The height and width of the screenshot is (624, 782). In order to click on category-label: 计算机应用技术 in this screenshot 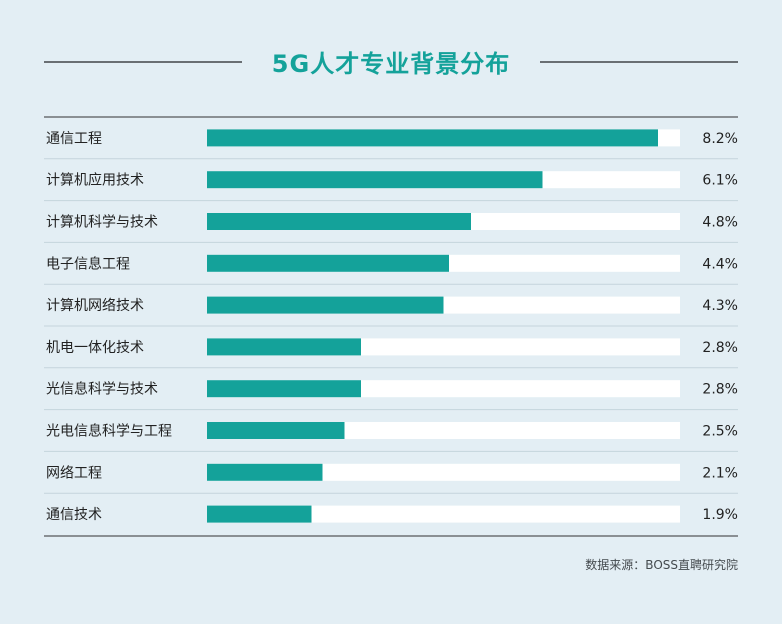, I will do `click(95, 180)`.